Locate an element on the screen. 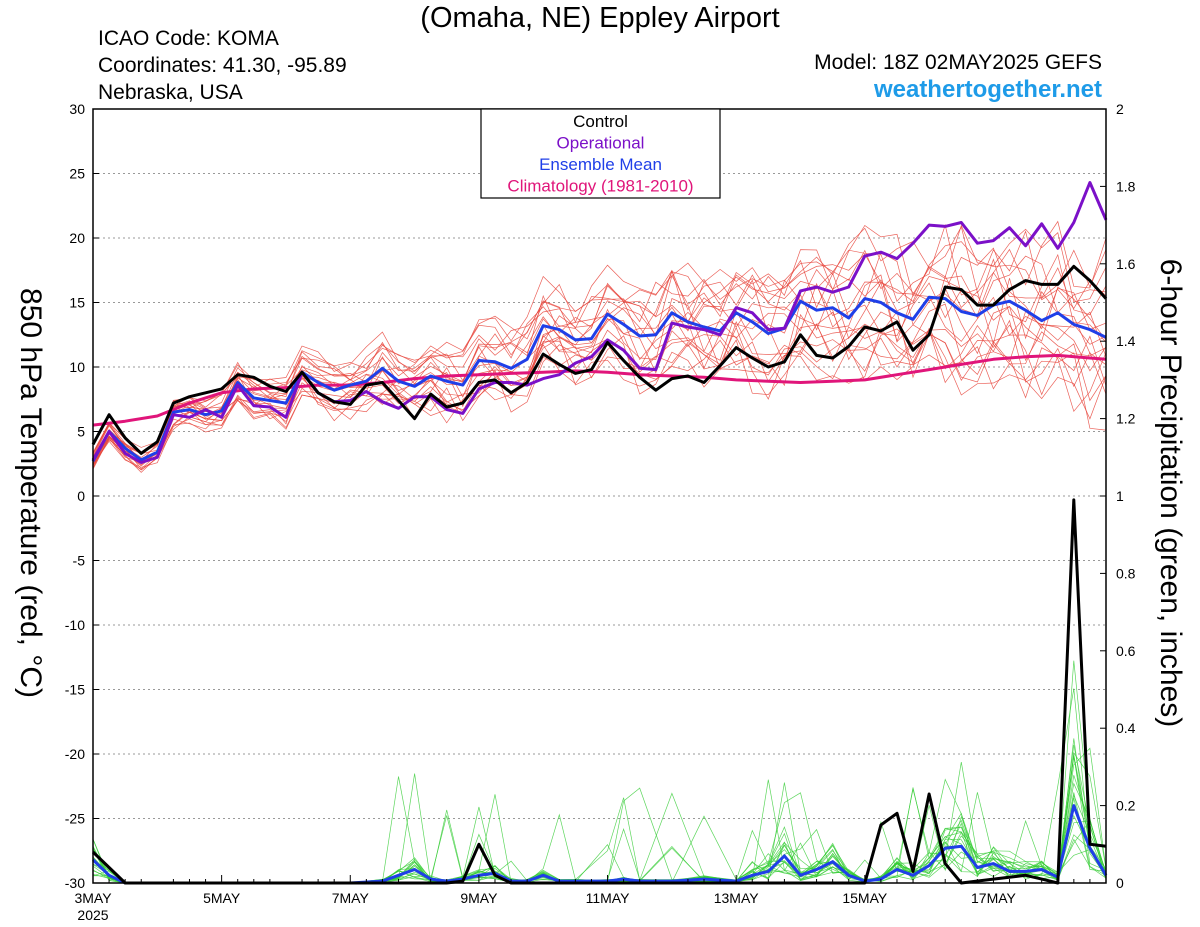 The width and height of the screenshot is (1200, 927). legend-item-label: Climatology (1981-2010) is located at coordinates (600, 186).